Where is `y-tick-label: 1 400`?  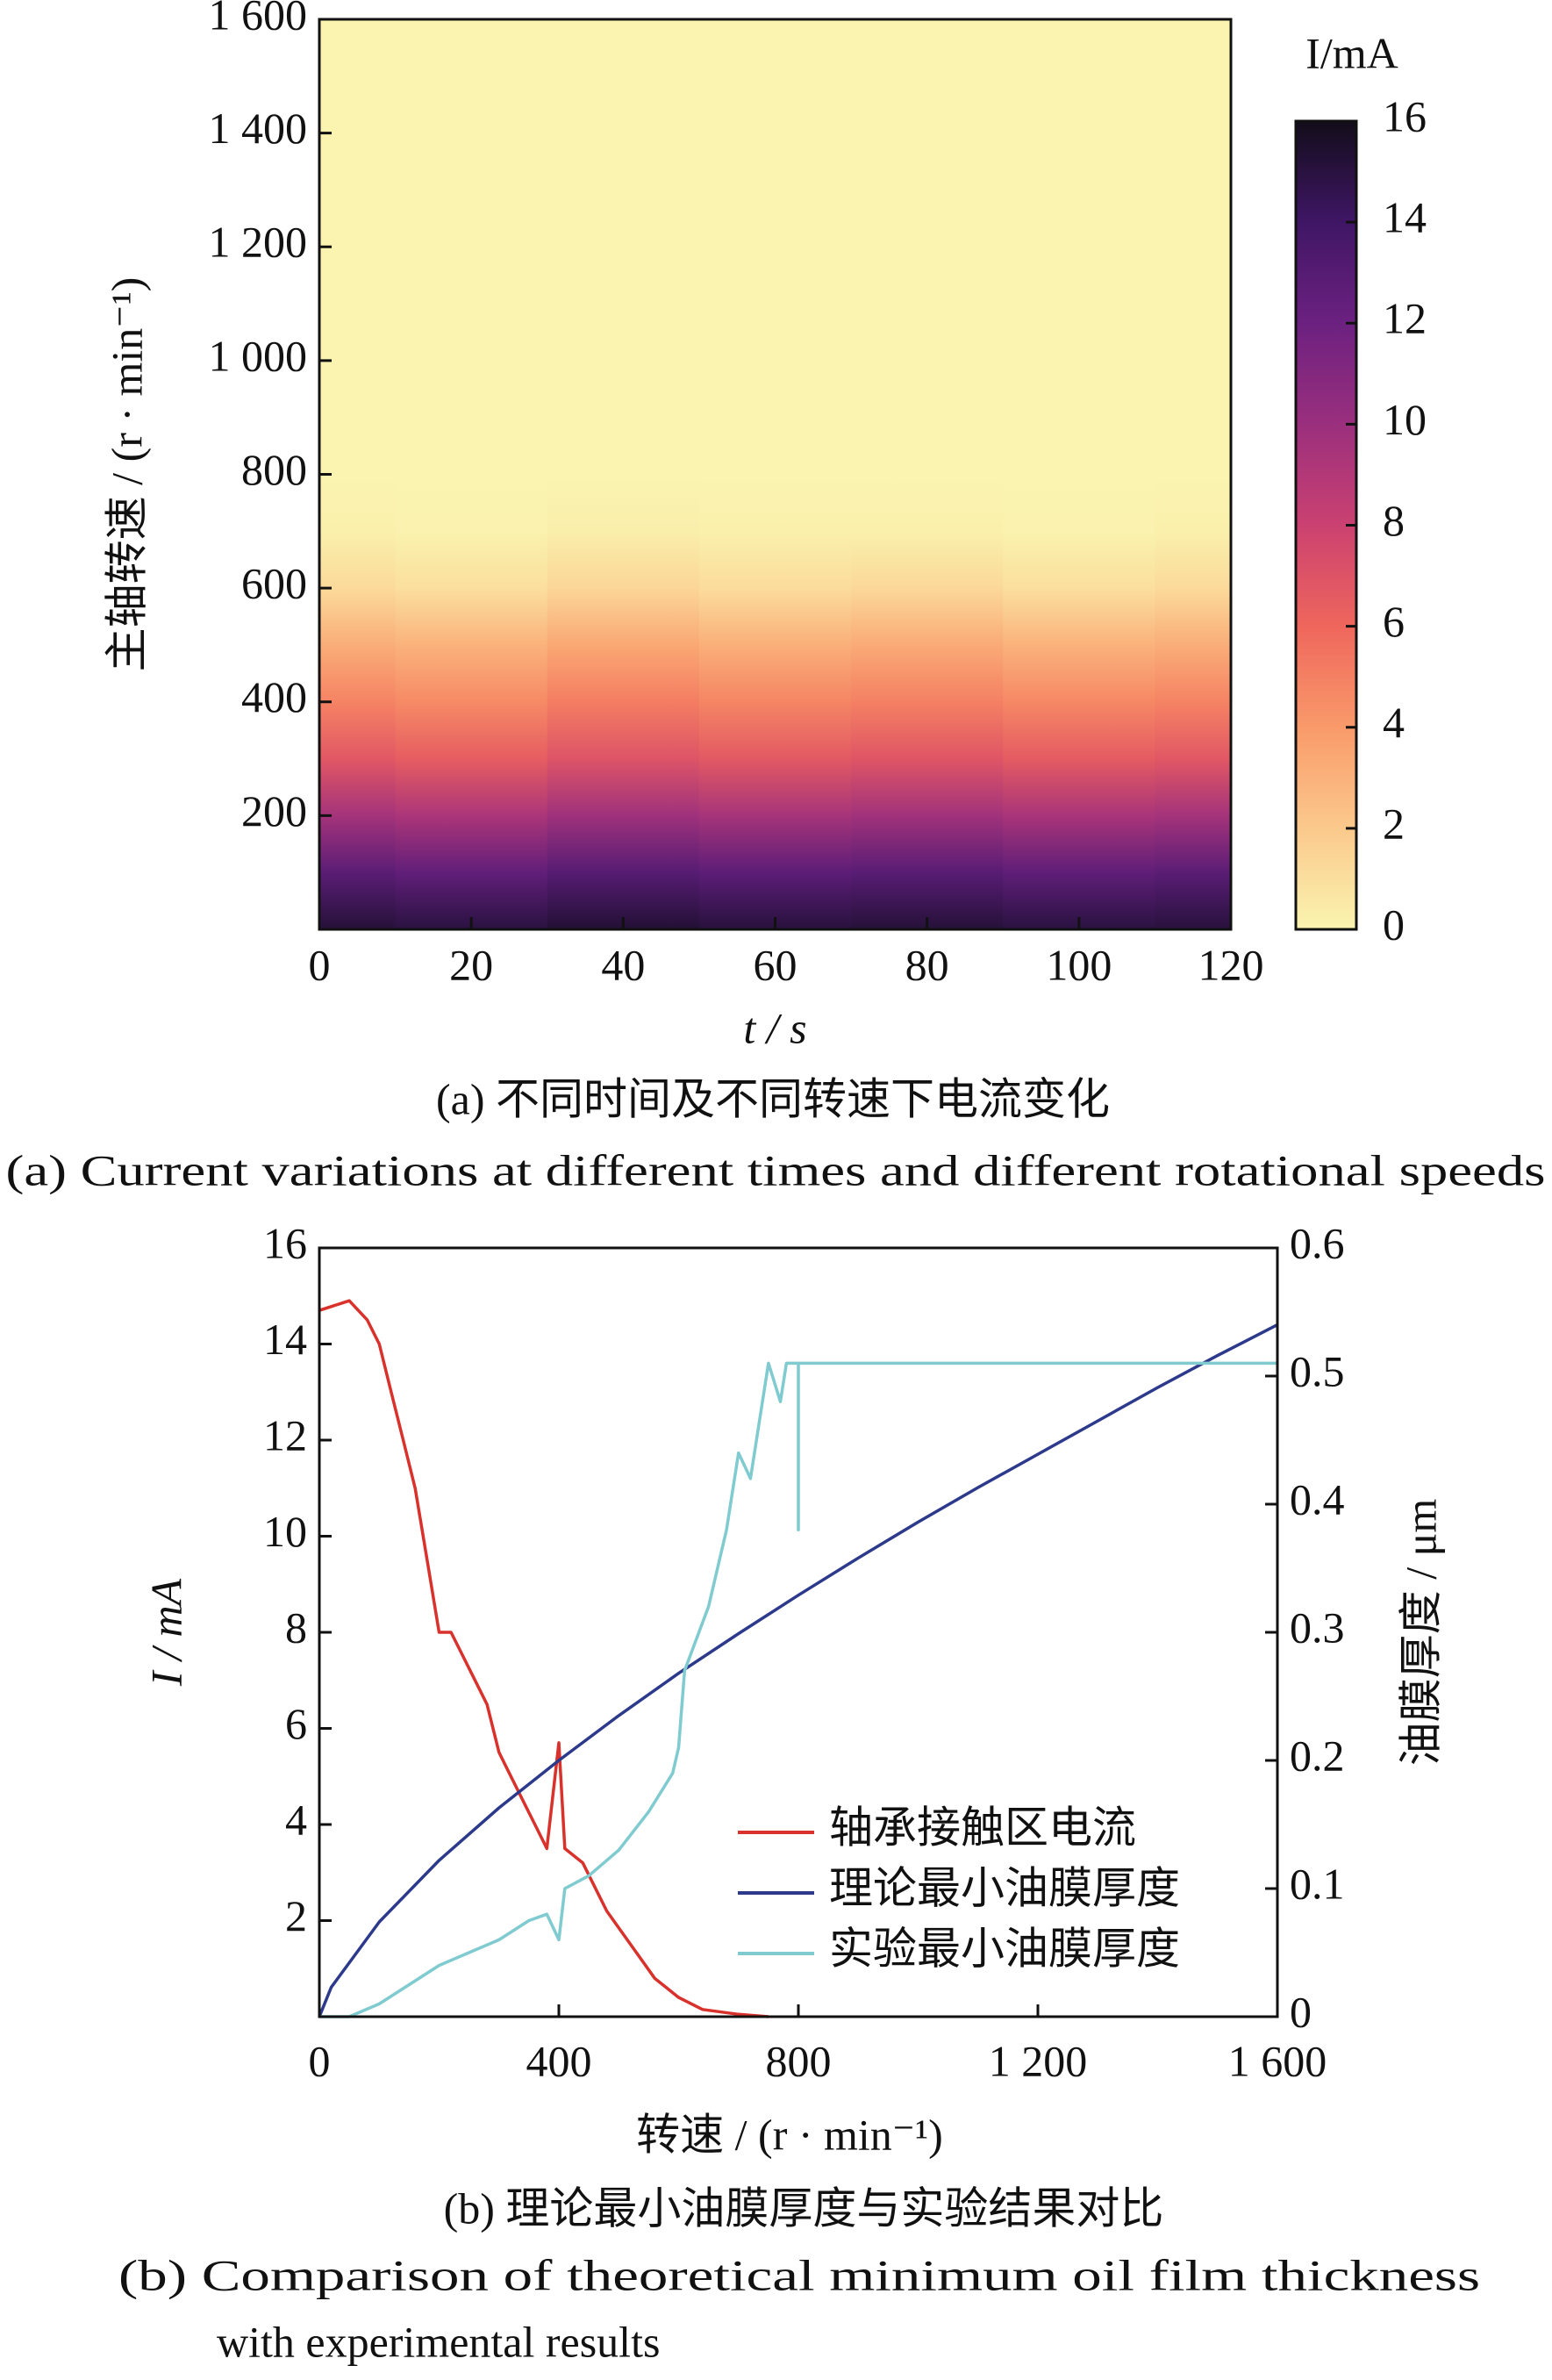 y-tick-label: 1 400 is located at coordinates (258, 128).